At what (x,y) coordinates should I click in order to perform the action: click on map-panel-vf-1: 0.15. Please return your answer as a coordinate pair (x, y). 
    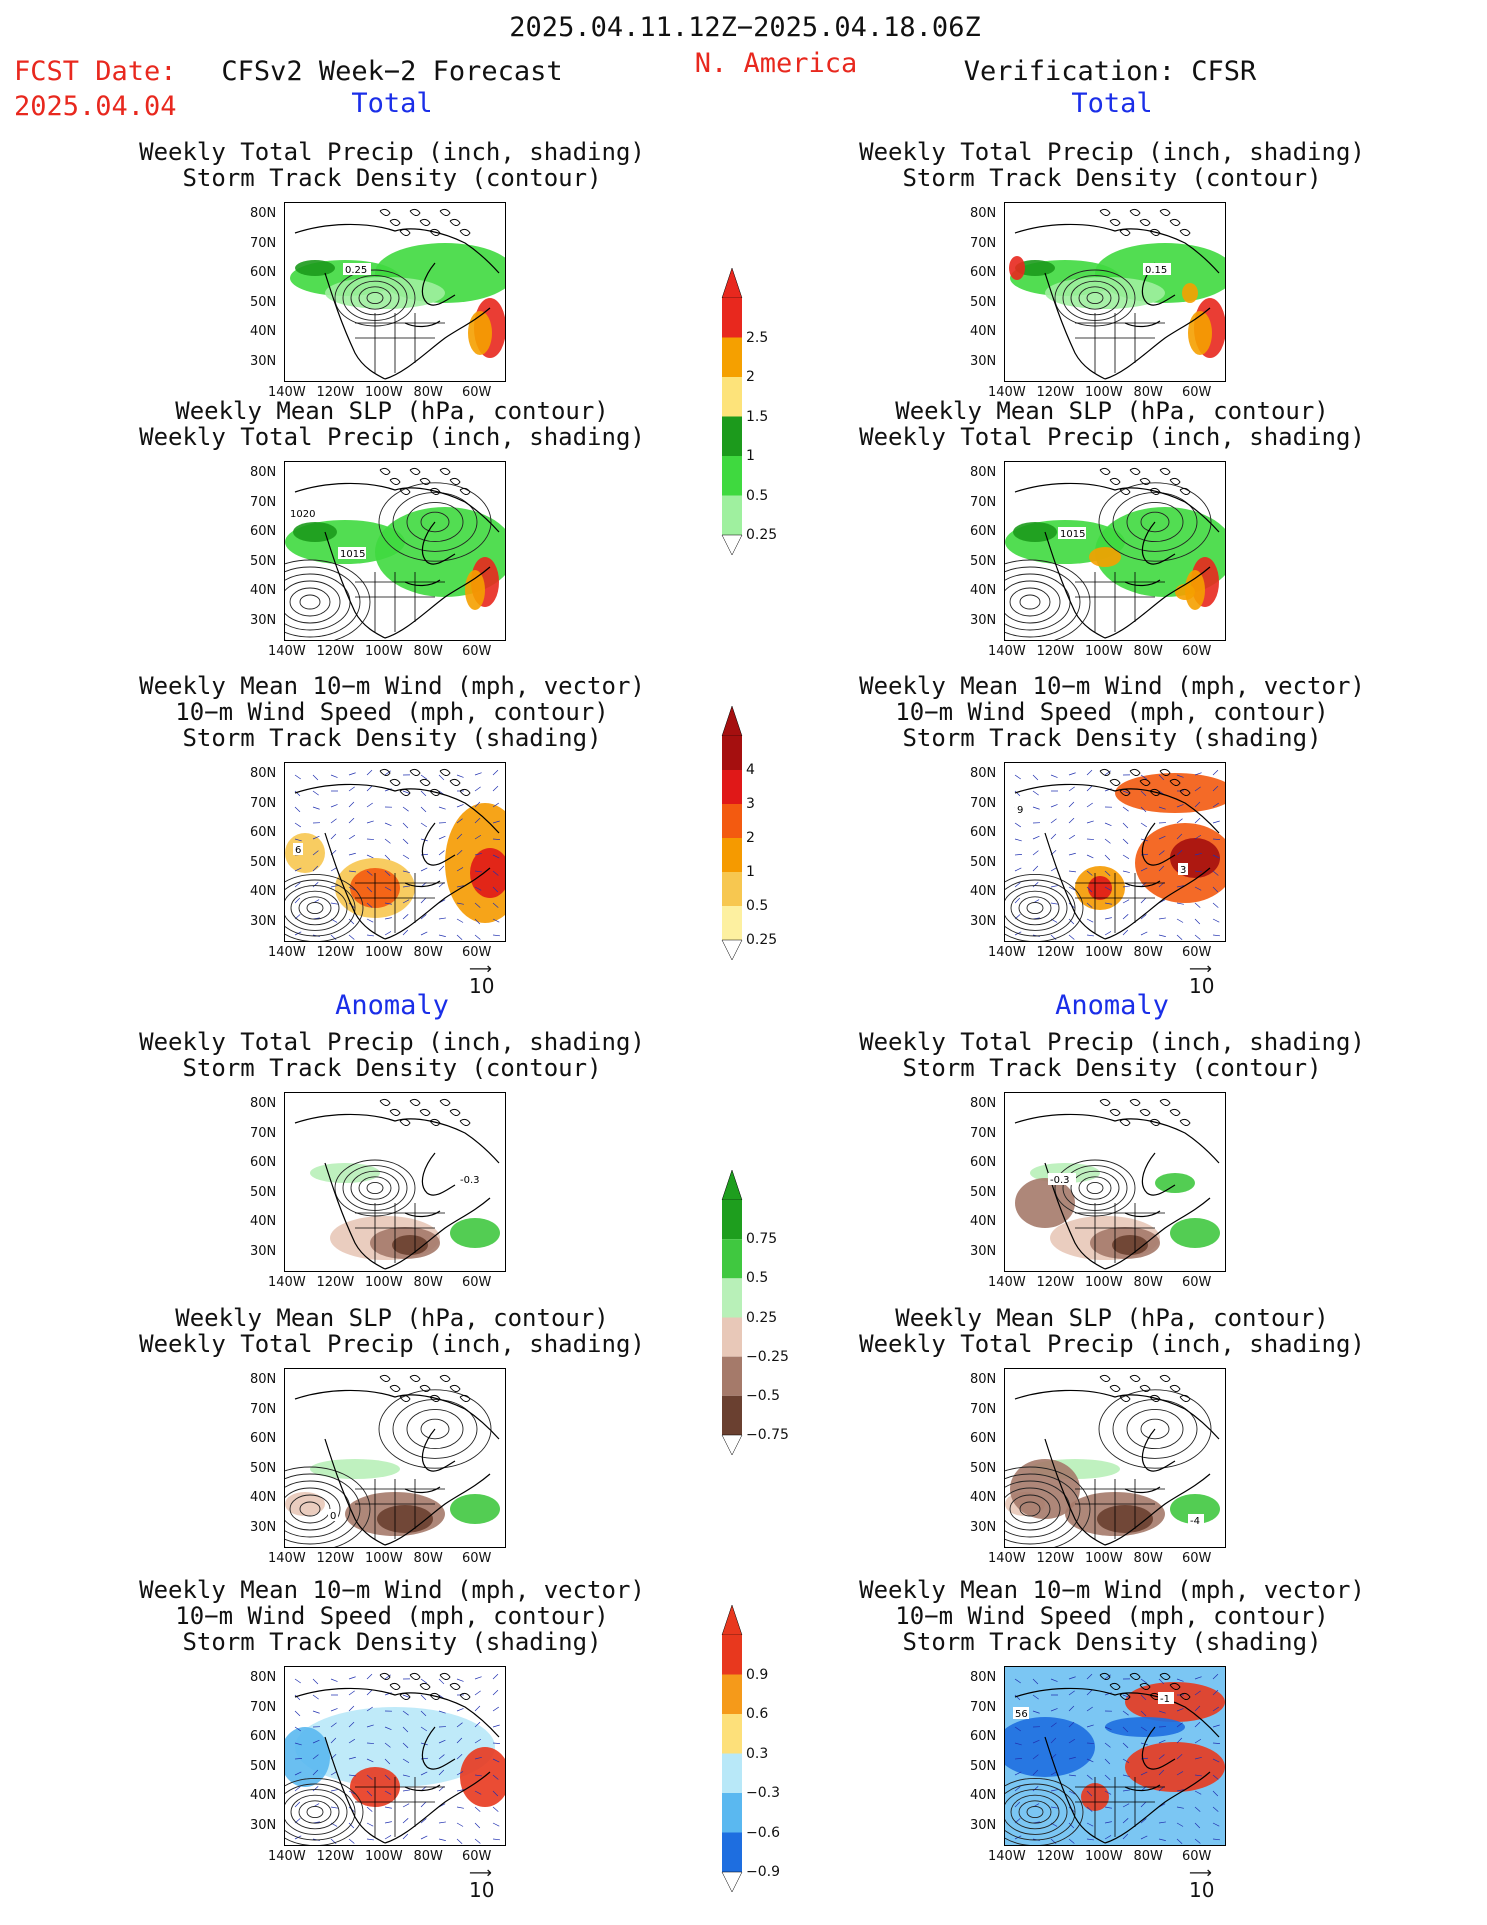
    Looking at the image, I should click on (1115, 292).